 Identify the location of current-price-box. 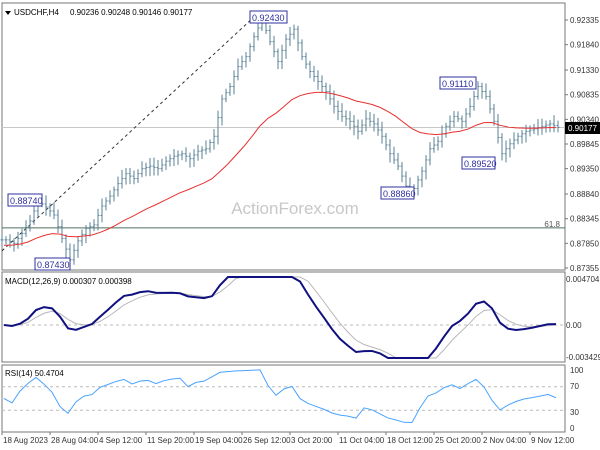
(582, 128).